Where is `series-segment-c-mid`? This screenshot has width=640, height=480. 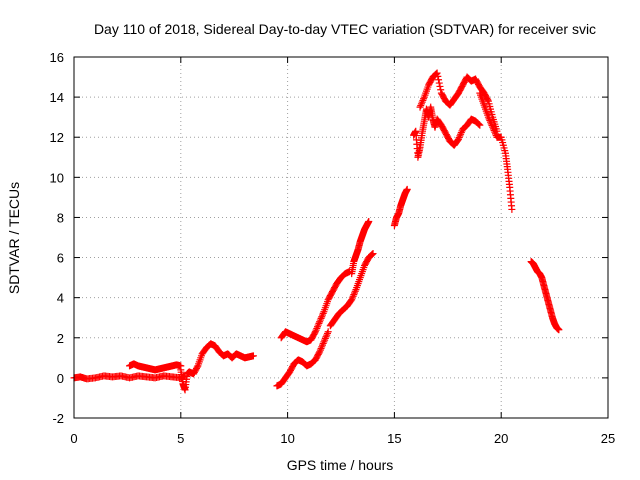
series-segment-c-mid is located at coordinates (351, 290).